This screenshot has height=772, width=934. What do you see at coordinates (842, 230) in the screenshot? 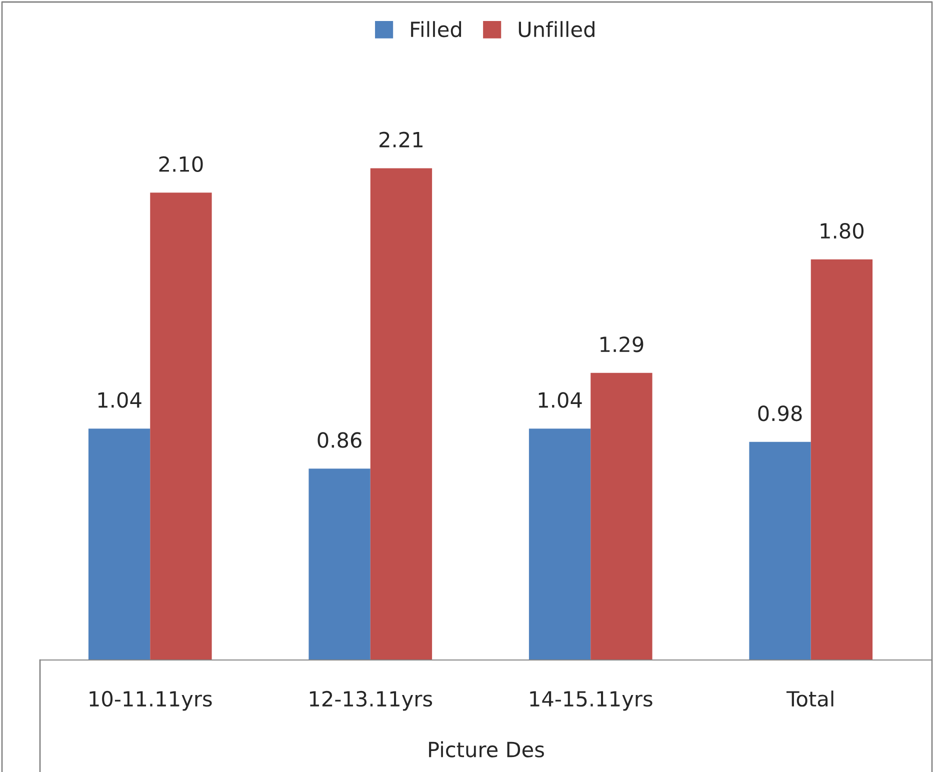
I see `data-label: 1.80` at bounding box center [842, 230].